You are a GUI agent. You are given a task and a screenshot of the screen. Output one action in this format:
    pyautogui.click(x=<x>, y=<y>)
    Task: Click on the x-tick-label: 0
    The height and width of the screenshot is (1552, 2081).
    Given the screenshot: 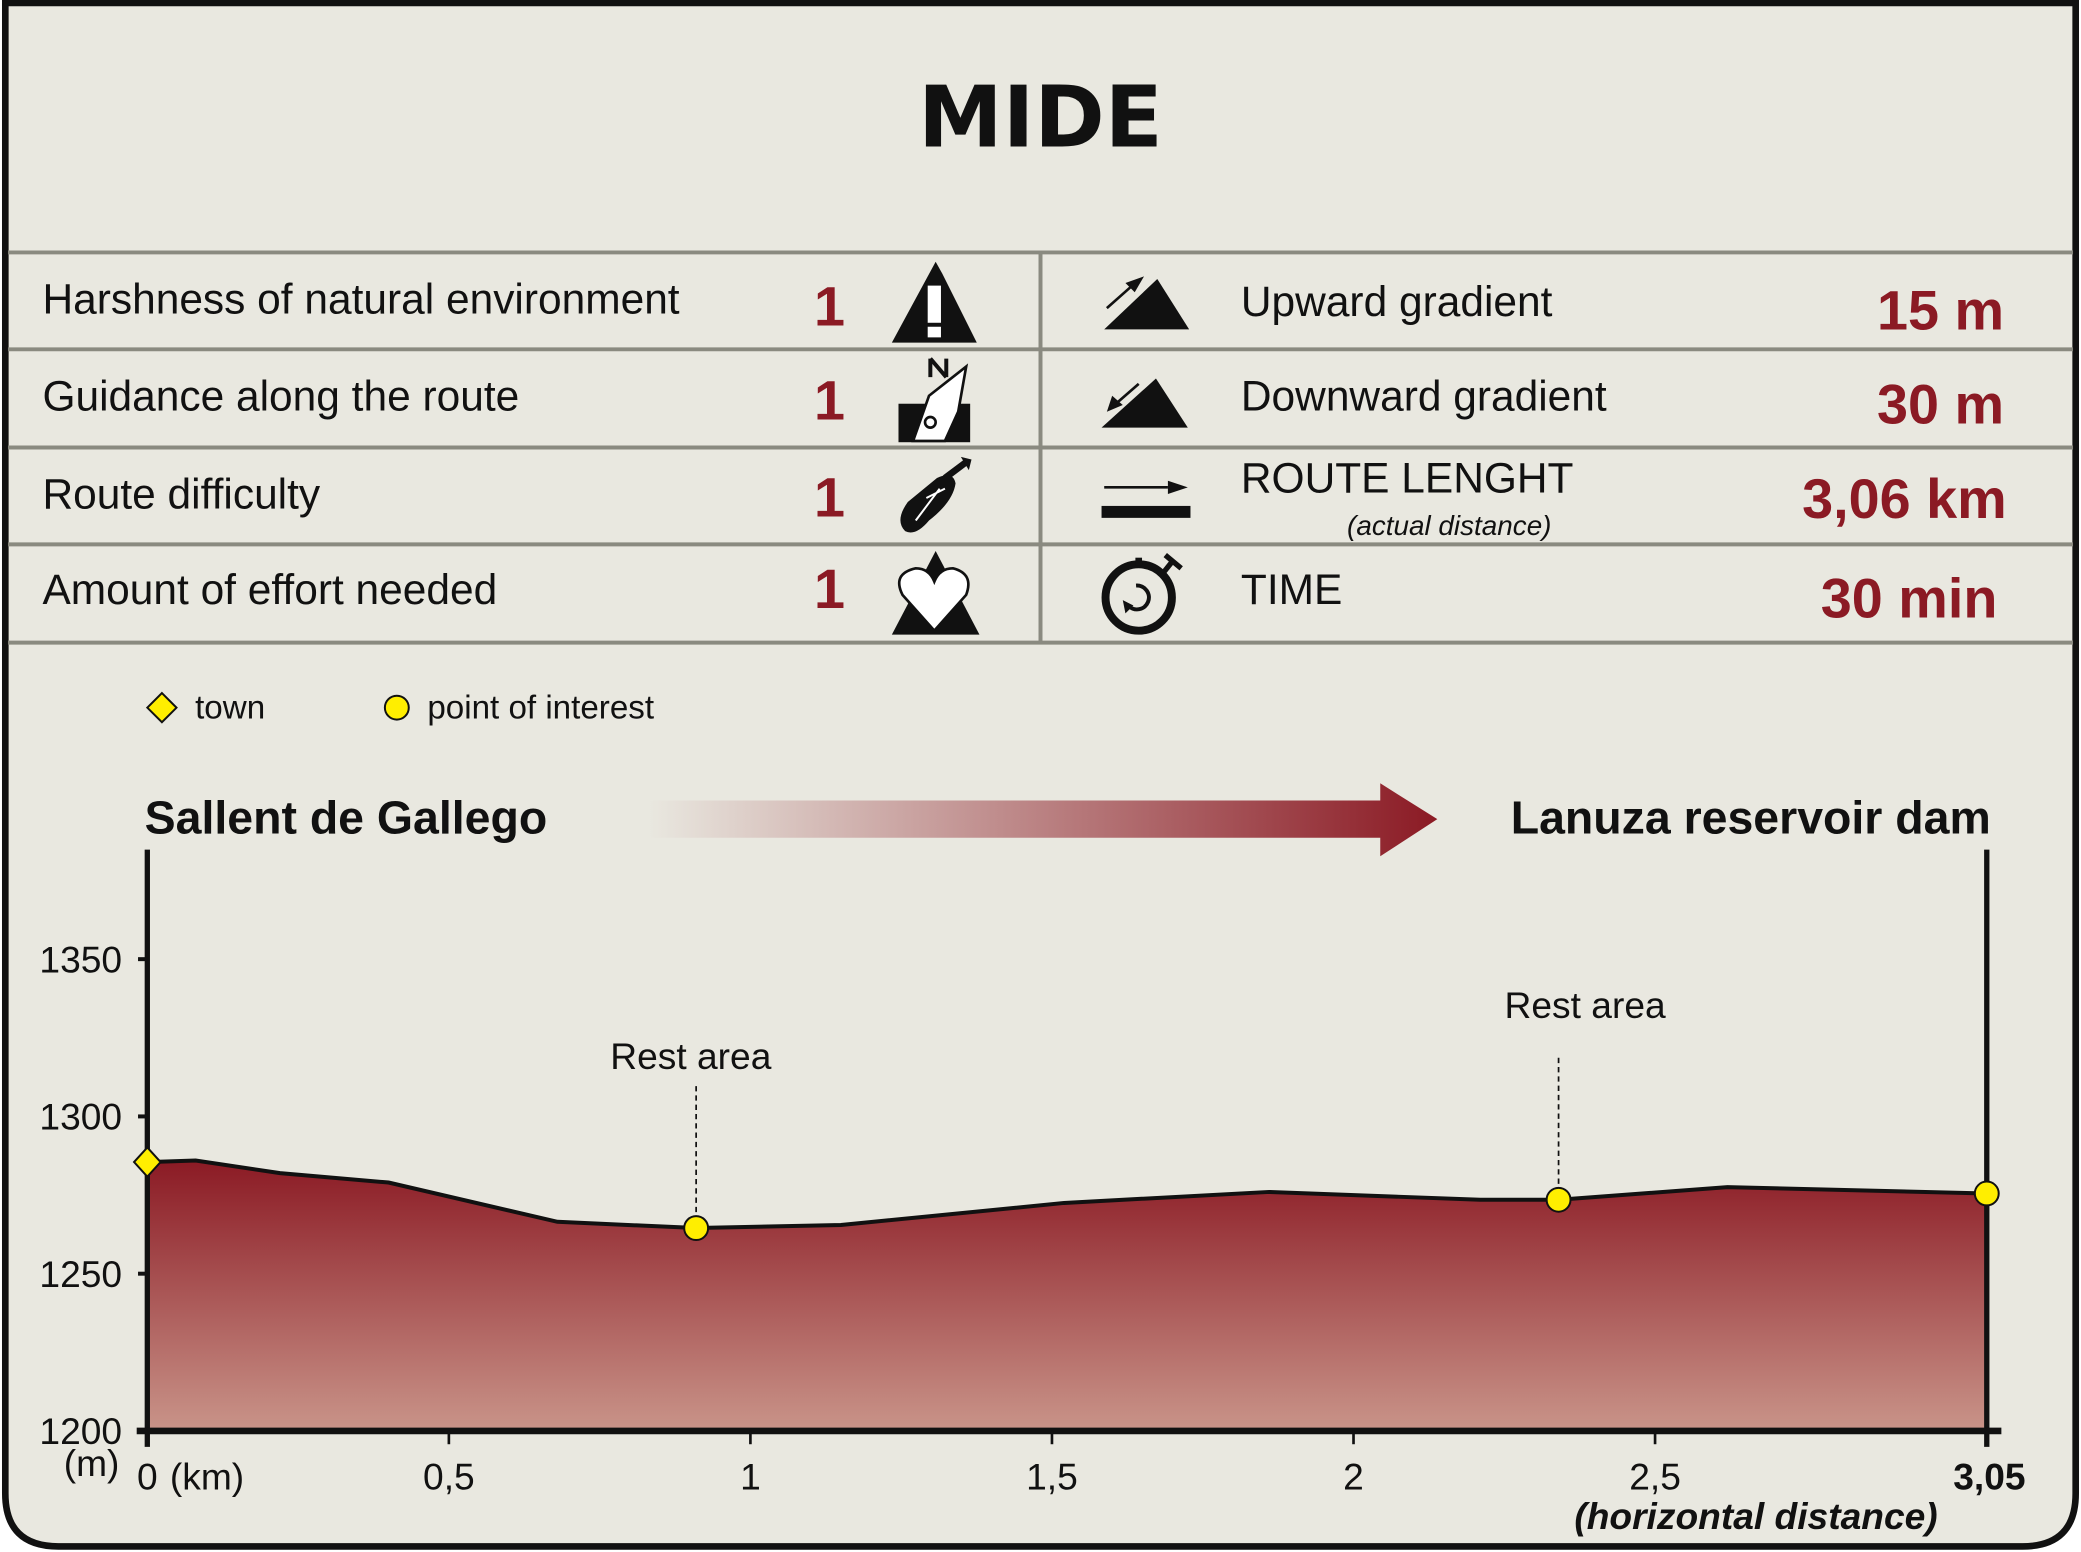 What is the action you would take?
    pyautogui.click(x=147, y=1476)
    